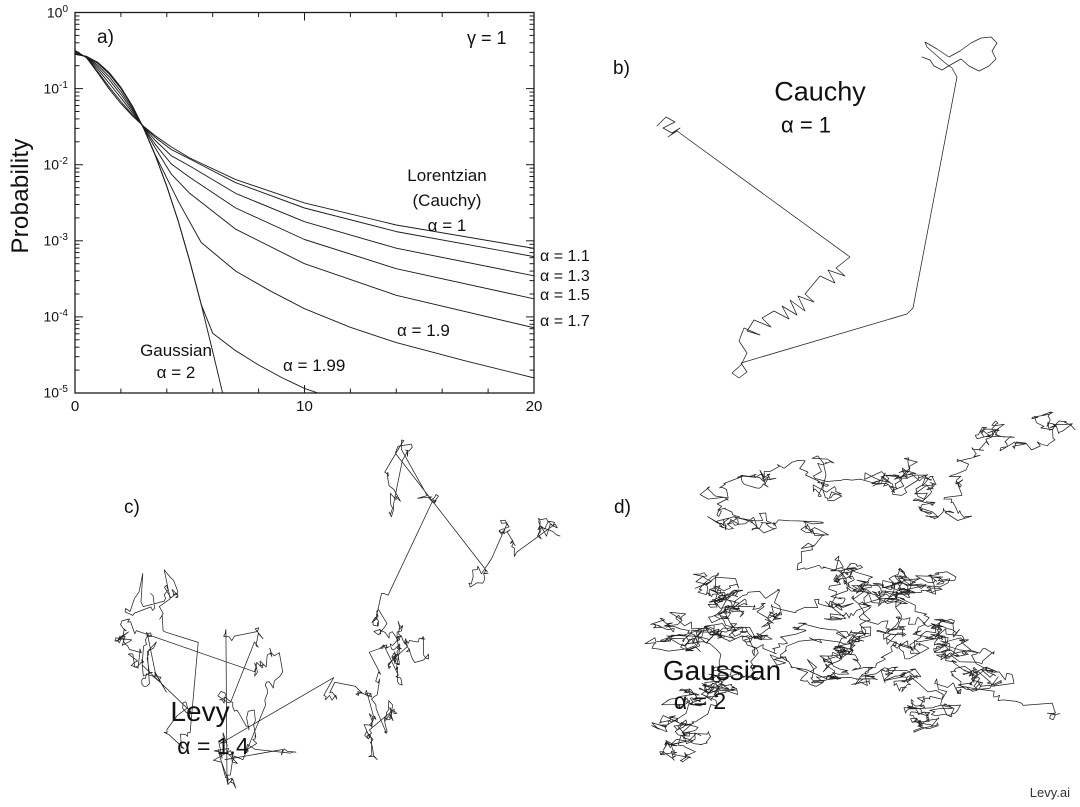 The height and width of the screenshot is (807, 1080). Describe the element at coordinates (565, 276) in the screenshot. I see `alpha-1.3-label: α = 1.3` at that location.